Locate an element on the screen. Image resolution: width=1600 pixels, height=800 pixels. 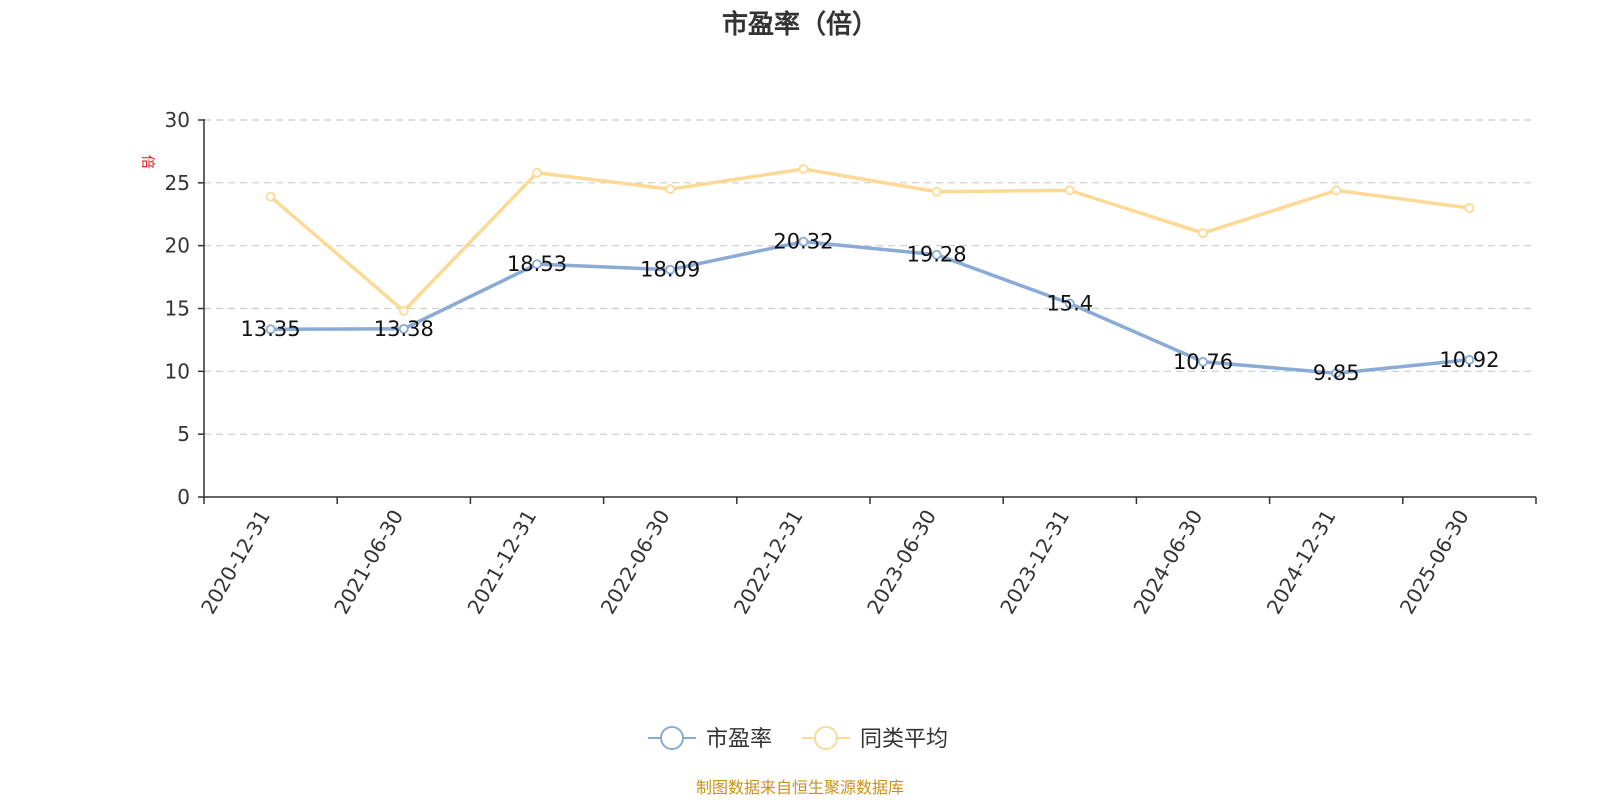
legend: 市盈率 同类平均 is located at coordinates (798, 739).